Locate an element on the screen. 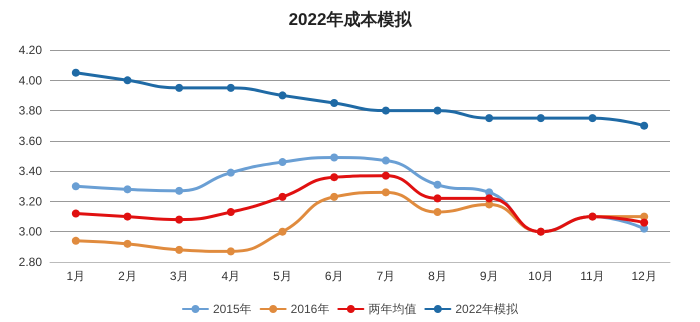 This screenshot has height=322, width=700. x-tick-label: 2月 is located at coordinates (127, 276).